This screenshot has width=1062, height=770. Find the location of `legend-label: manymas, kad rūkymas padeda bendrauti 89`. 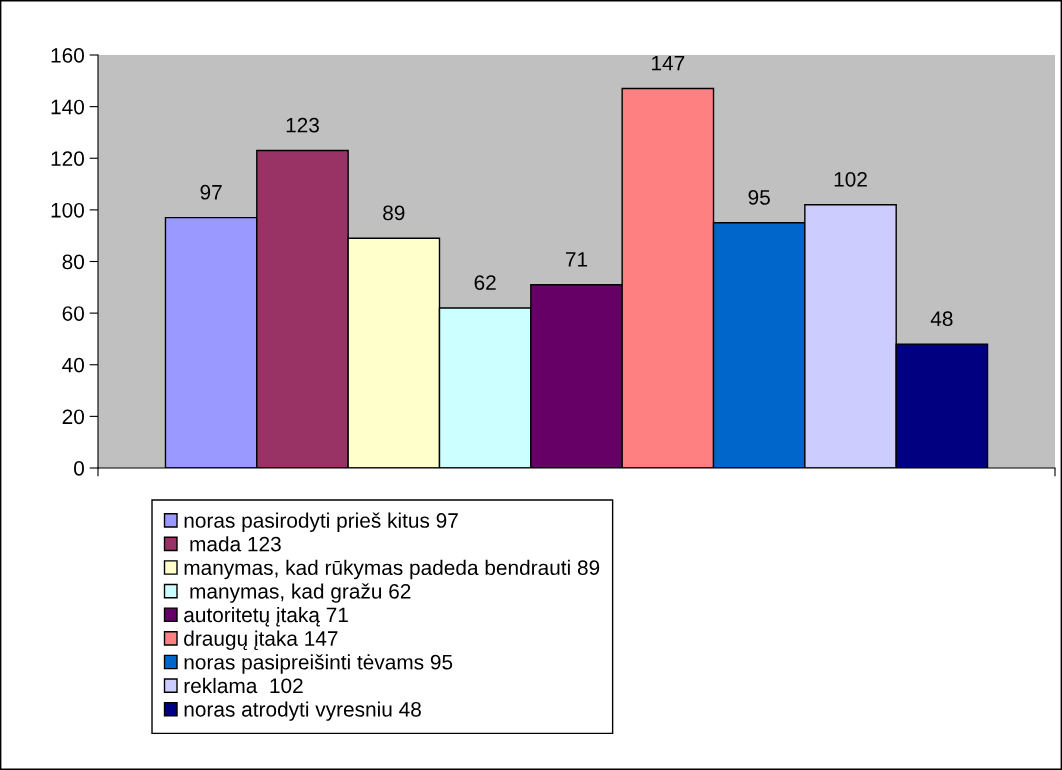

legend-label: manymas, kad rūkymas padeda bendrauti 89 is located at coordinates (392, 569).